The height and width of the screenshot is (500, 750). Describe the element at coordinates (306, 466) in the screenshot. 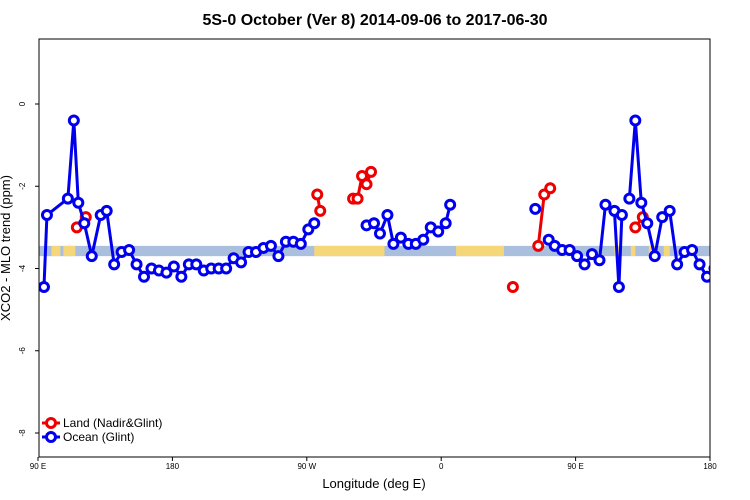

I see `x-tick-label: 90 W` at that location.